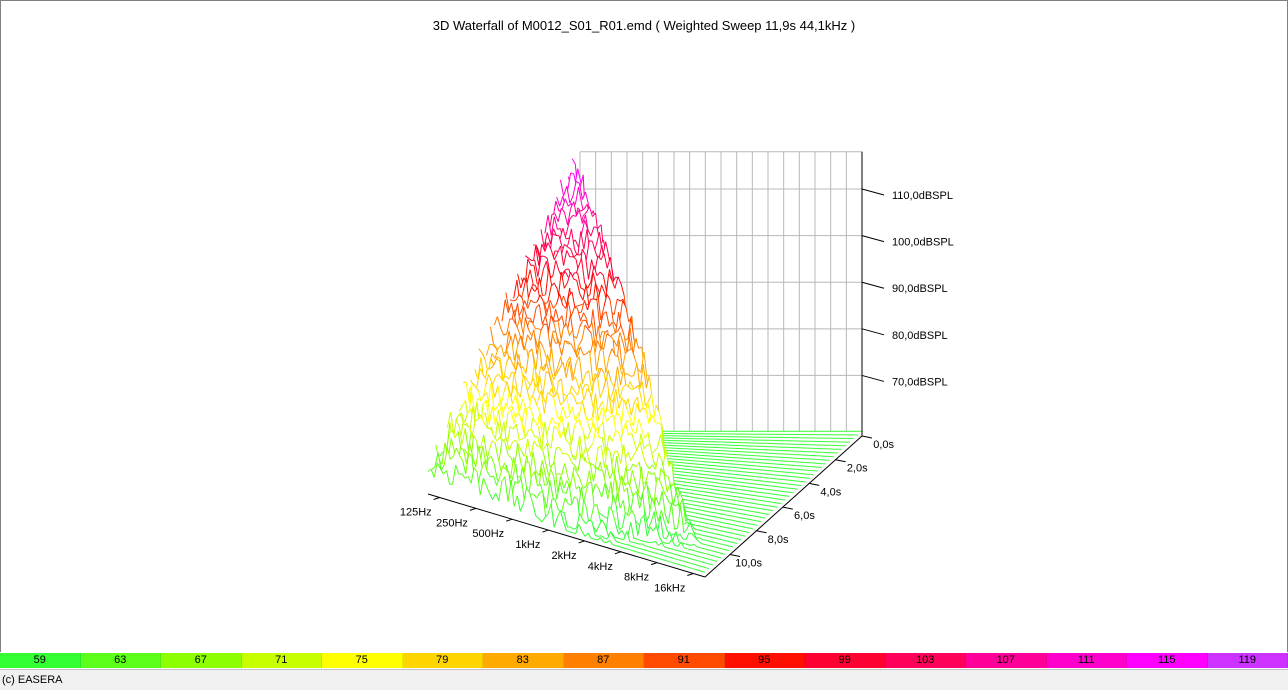  Describe the element at coordinates (416, 512) in the screenshot. I see `frequency-tick-label: 125Hz` at that location.